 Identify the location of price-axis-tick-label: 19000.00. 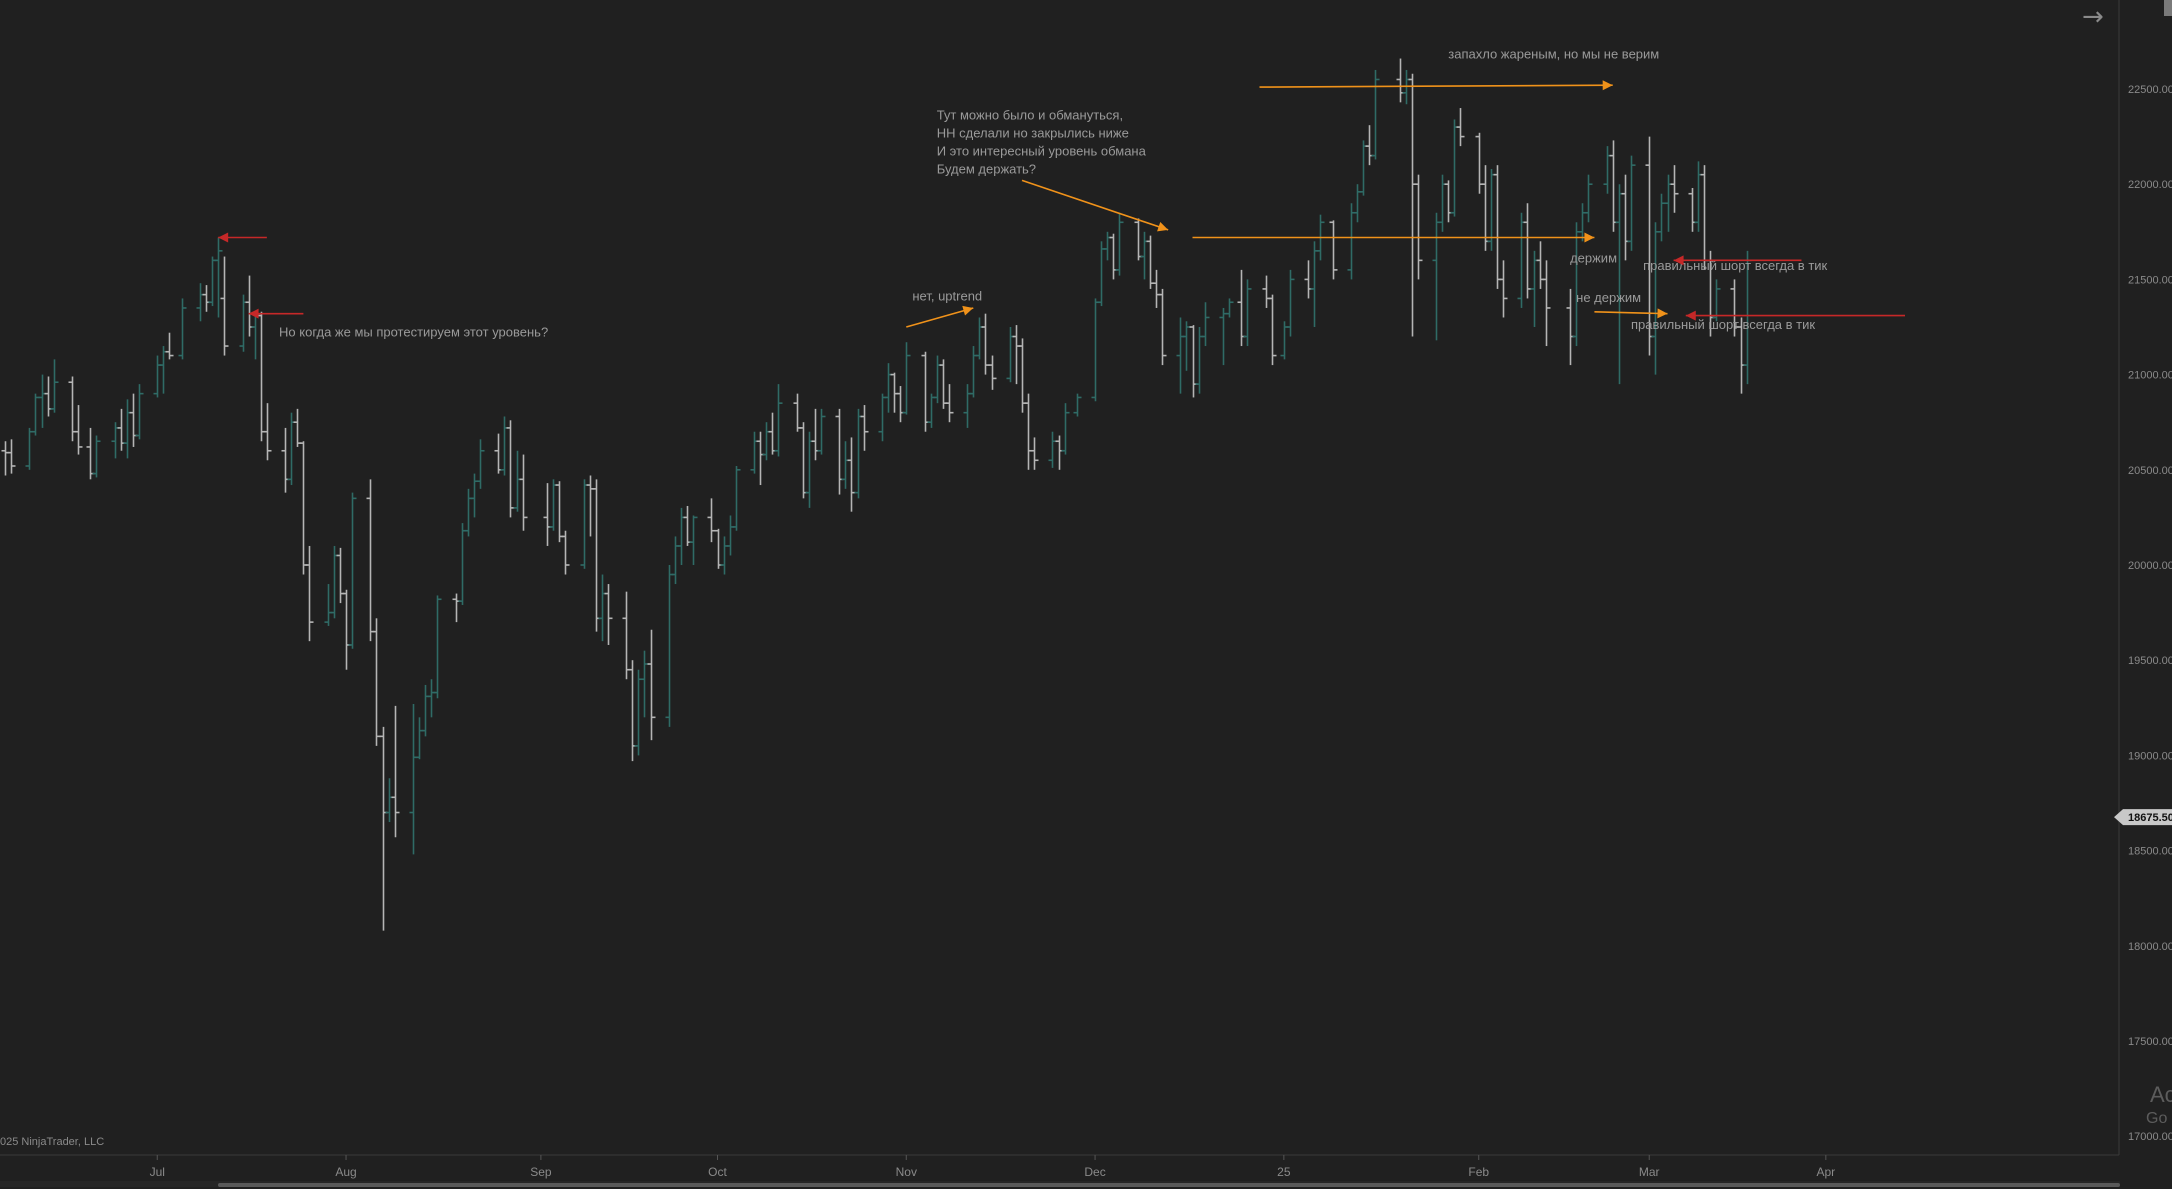
(2150, 756).